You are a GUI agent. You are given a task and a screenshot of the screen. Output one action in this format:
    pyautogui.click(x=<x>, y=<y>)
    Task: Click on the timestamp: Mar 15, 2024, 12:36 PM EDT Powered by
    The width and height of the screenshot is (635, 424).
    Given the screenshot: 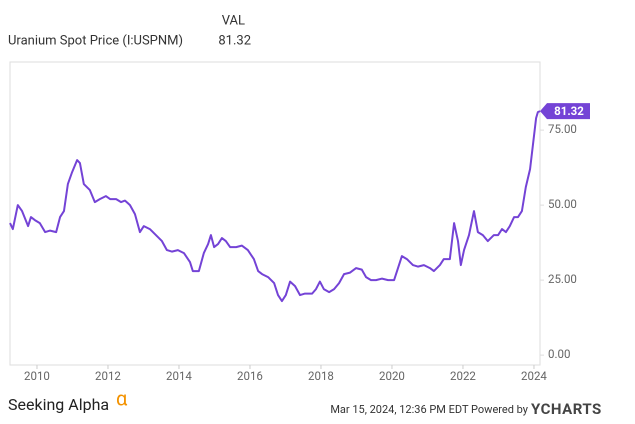 What is the action you would take?
    pyautogui.click(x=429, y=409)
    